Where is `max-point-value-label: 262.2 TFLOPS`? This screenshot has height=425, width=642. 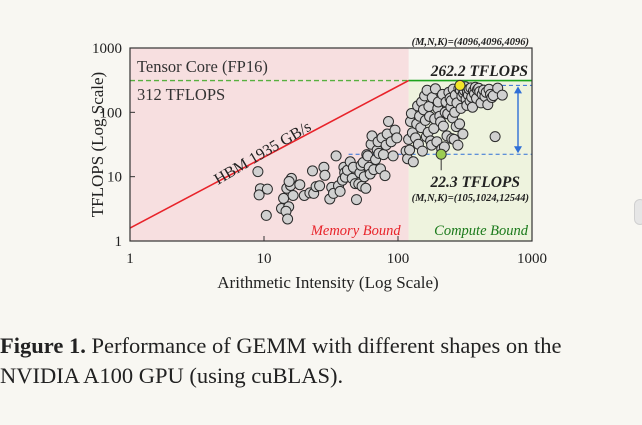 max-point-value-label: 262.2 TFLOPS is located at coordinates (479, 71).